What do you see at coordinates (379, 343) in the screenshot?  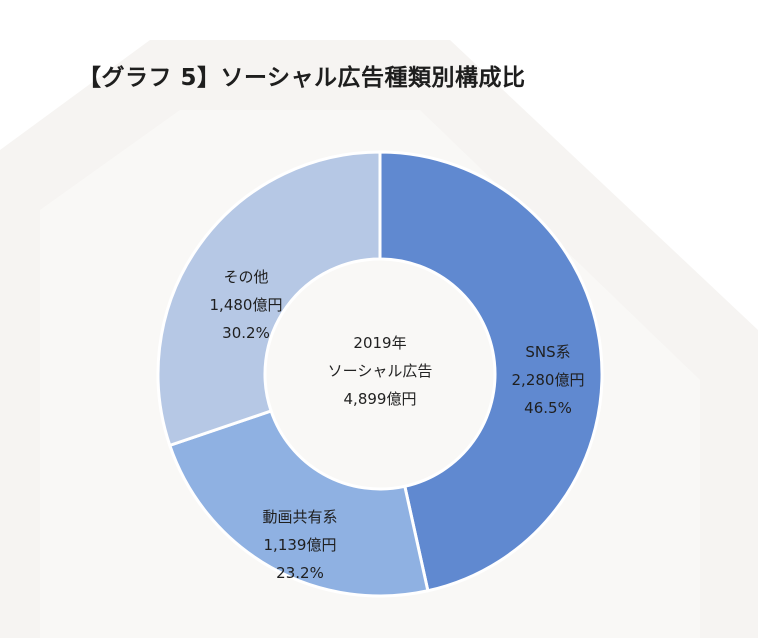 I see `center-label-line: 2019年` at bounding box center [379, 343].